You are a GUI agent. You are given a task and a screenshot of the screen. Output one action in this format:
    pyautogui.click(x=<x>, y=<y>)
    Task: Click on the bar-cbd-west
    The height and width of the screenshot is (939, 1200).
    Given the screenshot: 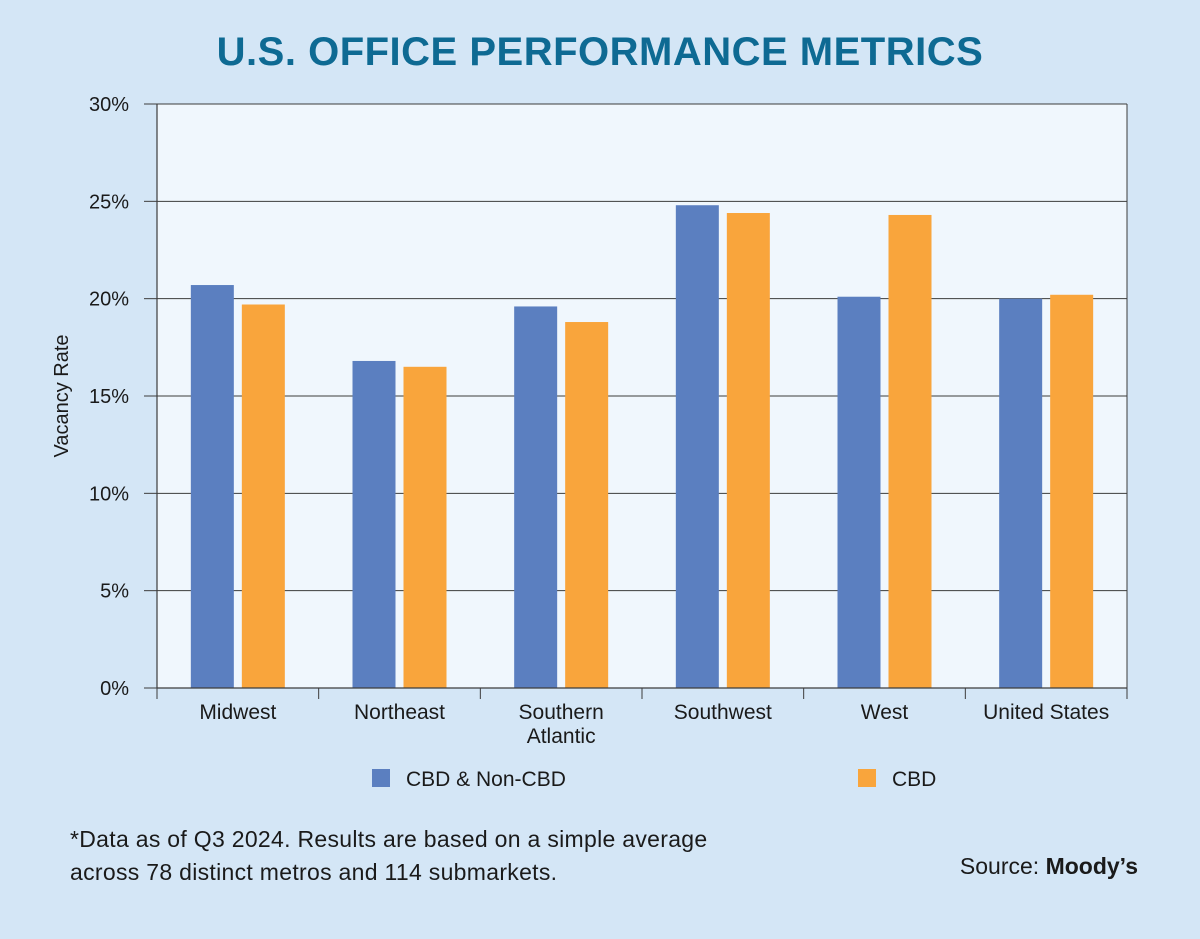 What is the action you would take?
    pyautogui.click(x=910, y=451)
    